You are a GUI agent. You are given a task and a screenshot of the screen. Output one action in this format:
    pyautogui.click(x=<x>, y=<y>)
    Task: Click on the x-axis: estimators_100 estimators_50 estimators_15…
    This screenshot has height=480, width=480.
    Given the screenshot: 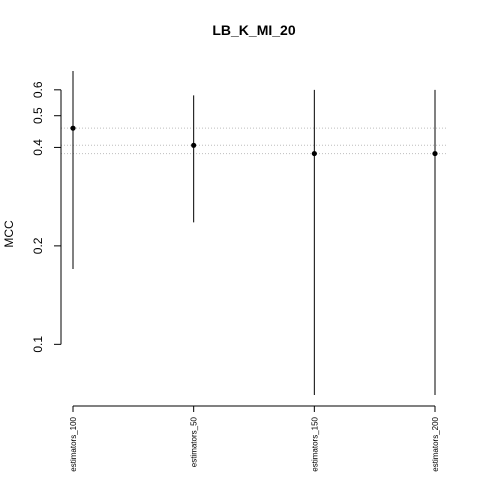 What is the action you would take?
    pyautogui.click(x=254, y=438)
    